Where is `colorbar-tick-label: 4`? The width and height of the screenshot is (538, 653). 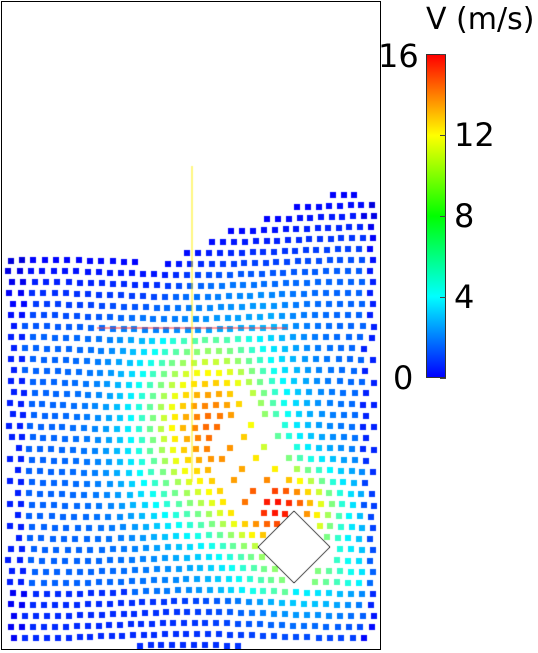
colorbar-tick-label: 4 is located at coordinates (464, 297).